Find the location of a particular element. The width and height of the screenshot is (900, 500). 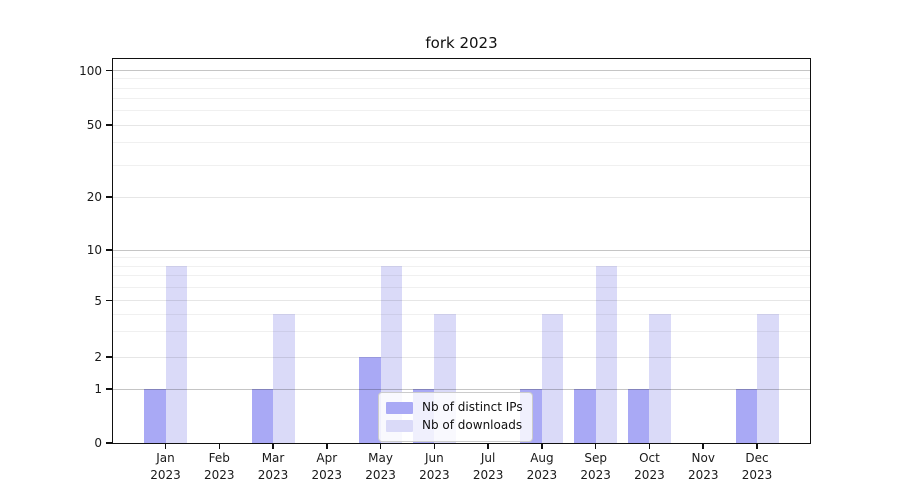

y-tick-label: 1 is located at coordinates (98, 389).